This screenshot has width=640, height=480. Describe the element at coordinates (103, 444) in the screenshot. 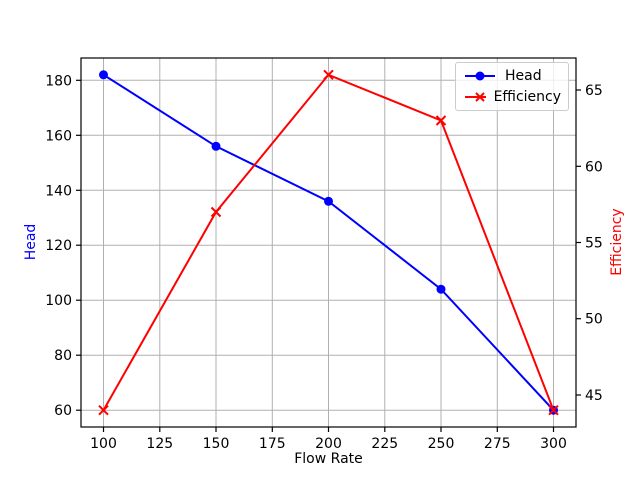

I see `x-tick-label: 100` at that location.